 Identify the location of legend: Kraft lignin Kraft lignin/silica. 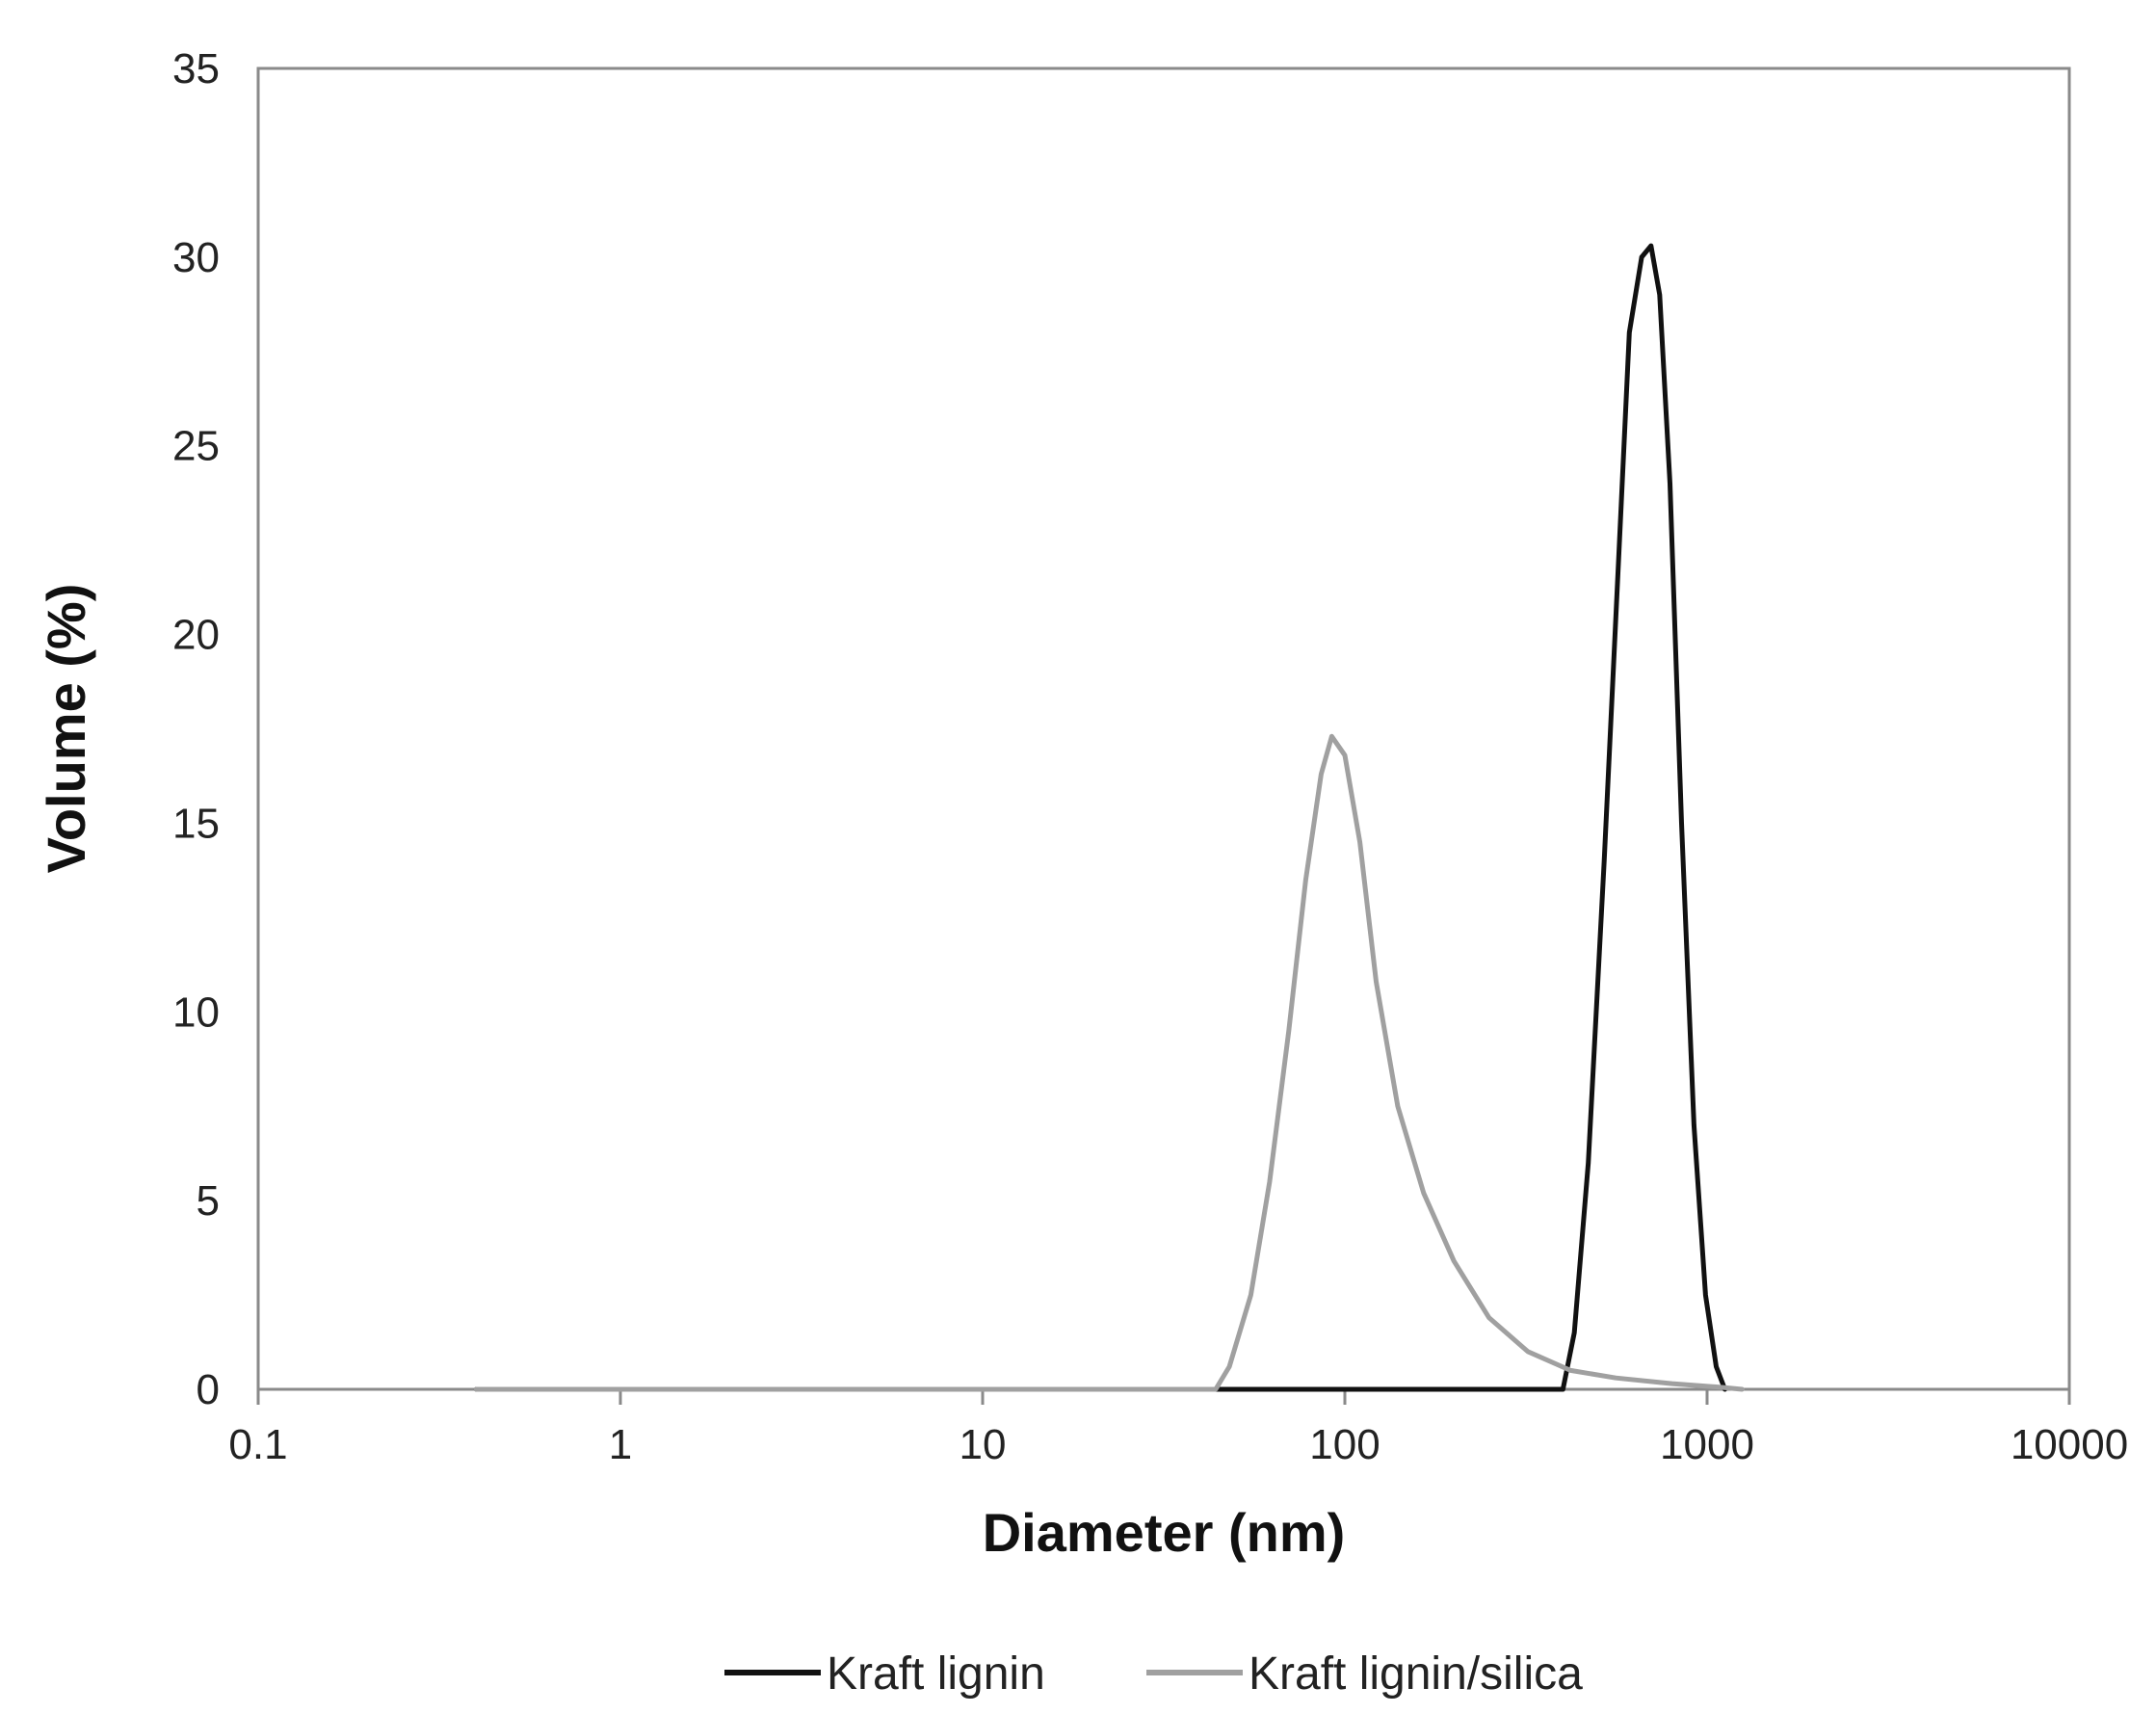
(1153, 1674).